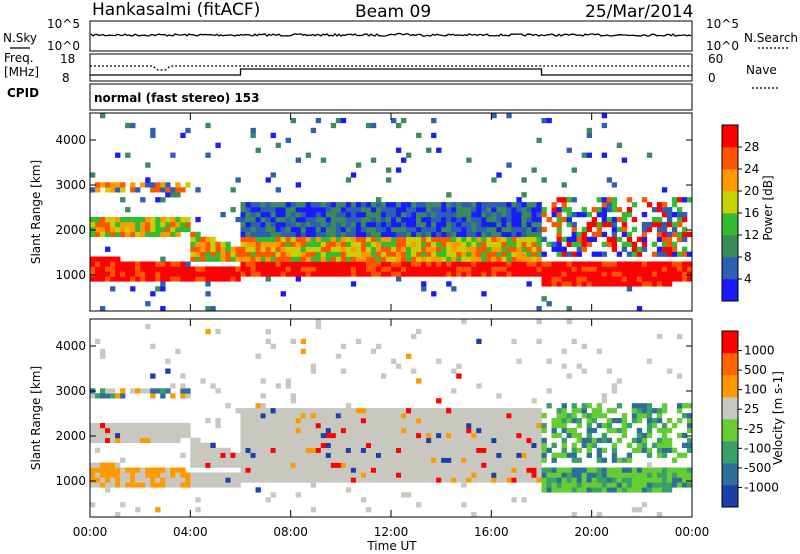 This screenshot has width=800, height=554. What do you see at coordinates (722, 46) in the screenshot?
I see `nsearch-right-tick-bottom: 10^0` at bounding box center [722, 46].